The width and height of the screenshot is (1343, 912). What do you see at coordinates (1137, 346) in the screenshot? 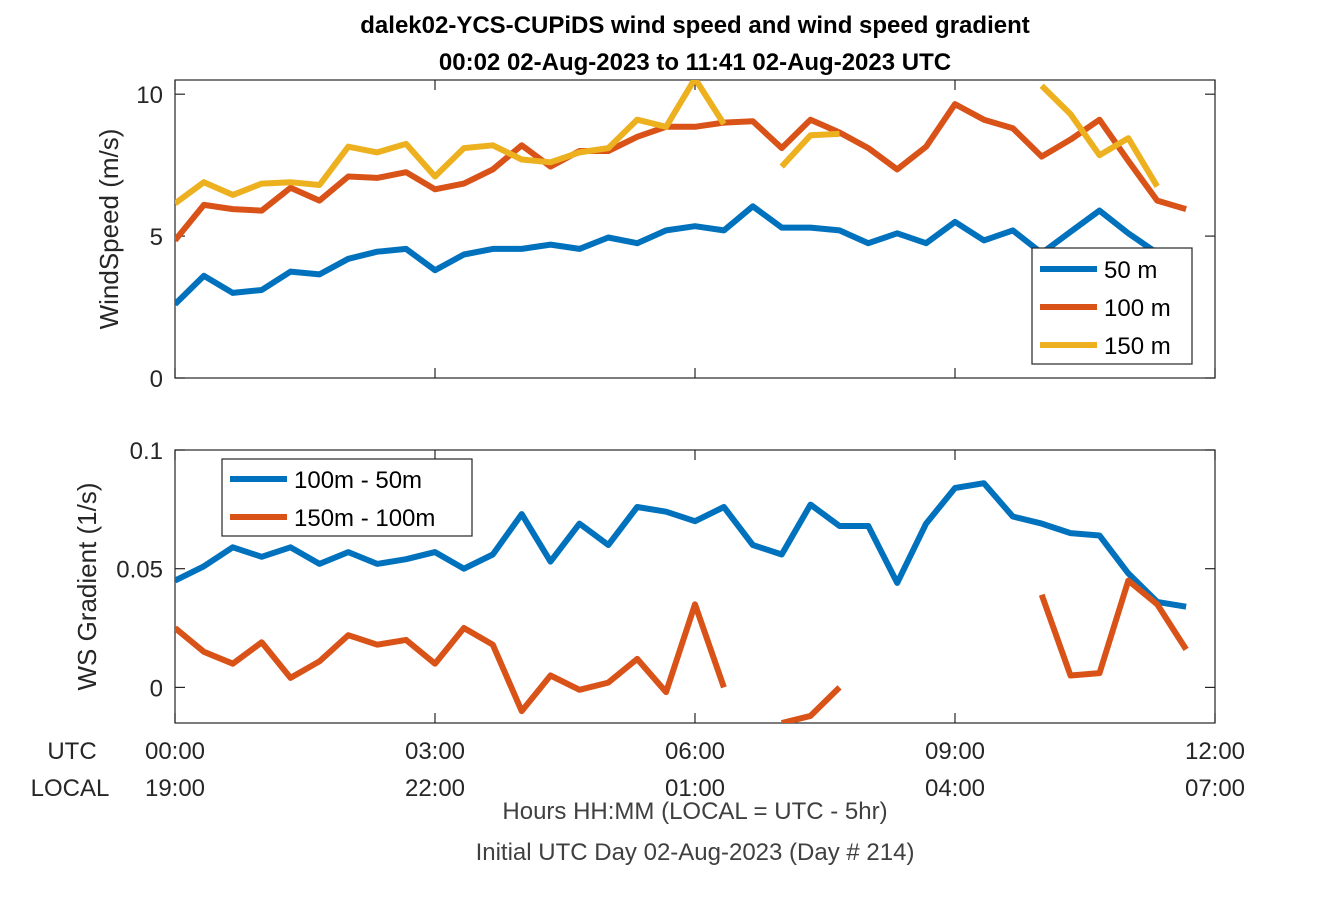
I see `speed-legend-label: 150 m` at bounding box center [1137, 346].